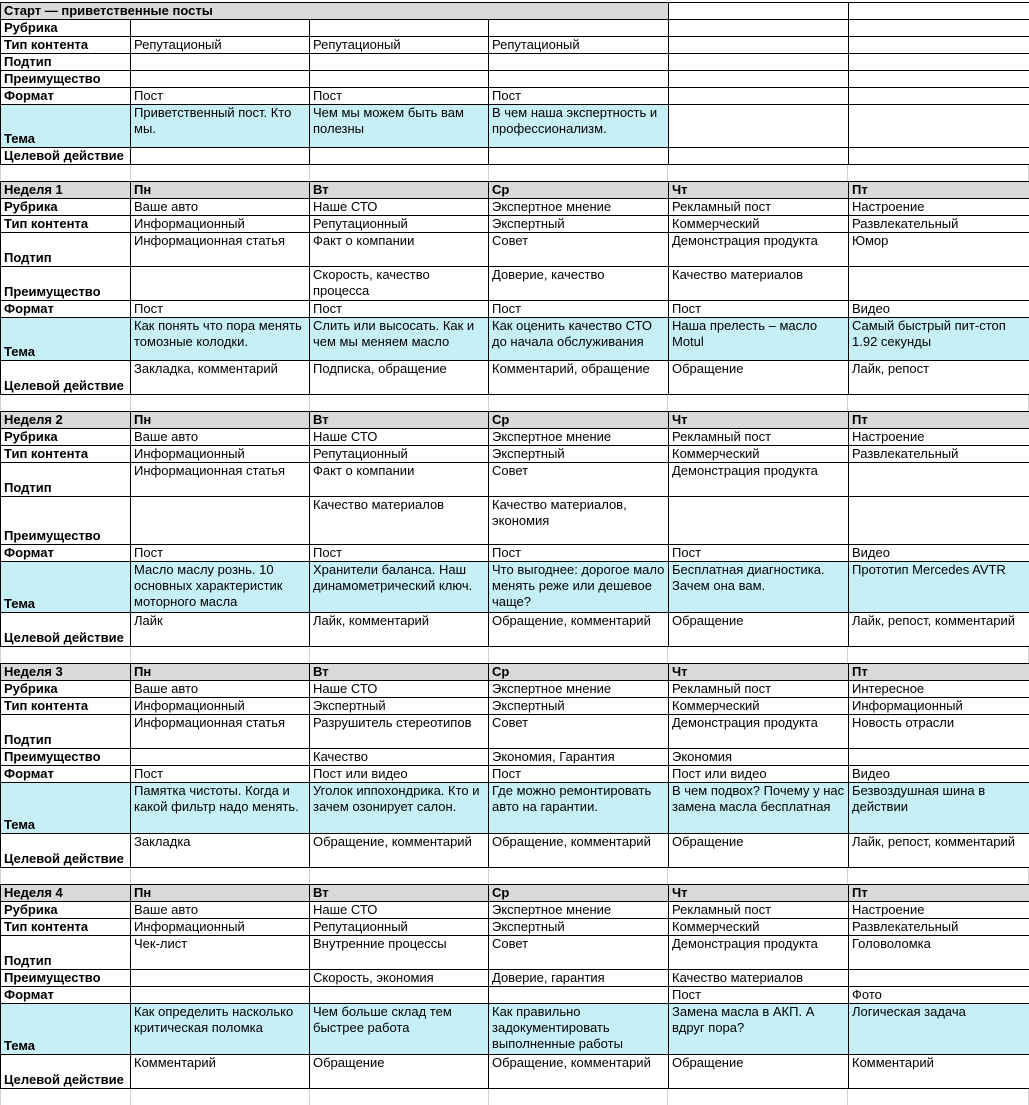  What do you see at coordinates (220, 630) in the screenshot?
I see `data-cell: Лайк` at bounding box center [220, 630].